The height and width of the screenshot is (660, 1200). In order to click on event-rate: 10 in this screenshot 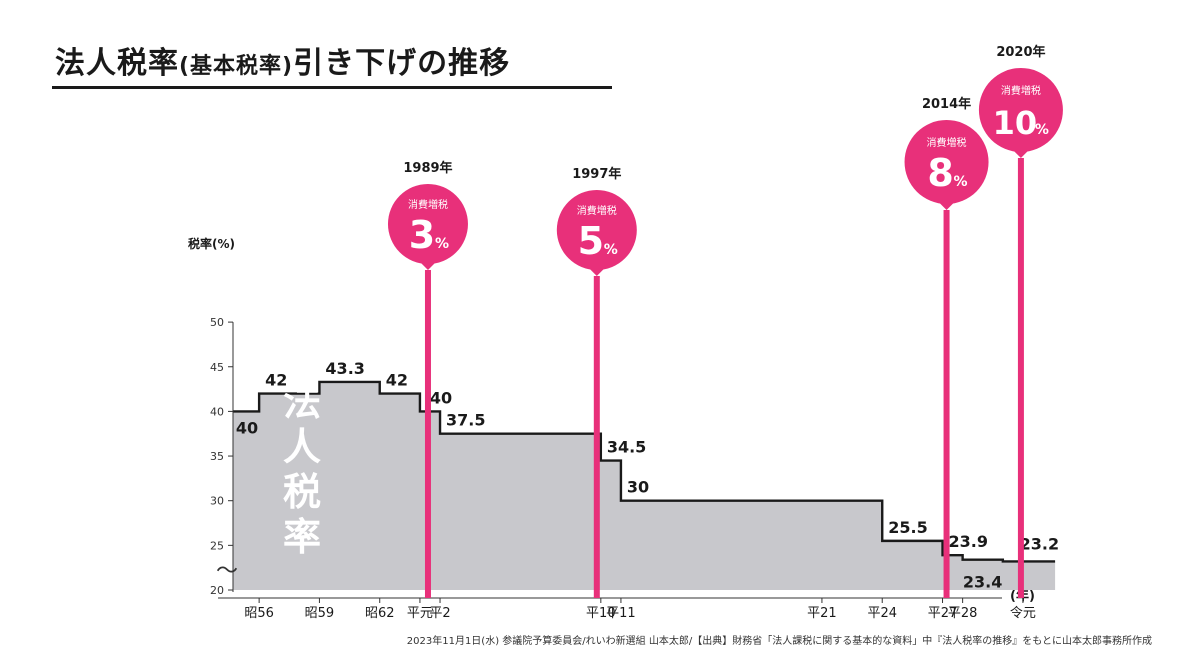, I will do `click(1015, 123)`.